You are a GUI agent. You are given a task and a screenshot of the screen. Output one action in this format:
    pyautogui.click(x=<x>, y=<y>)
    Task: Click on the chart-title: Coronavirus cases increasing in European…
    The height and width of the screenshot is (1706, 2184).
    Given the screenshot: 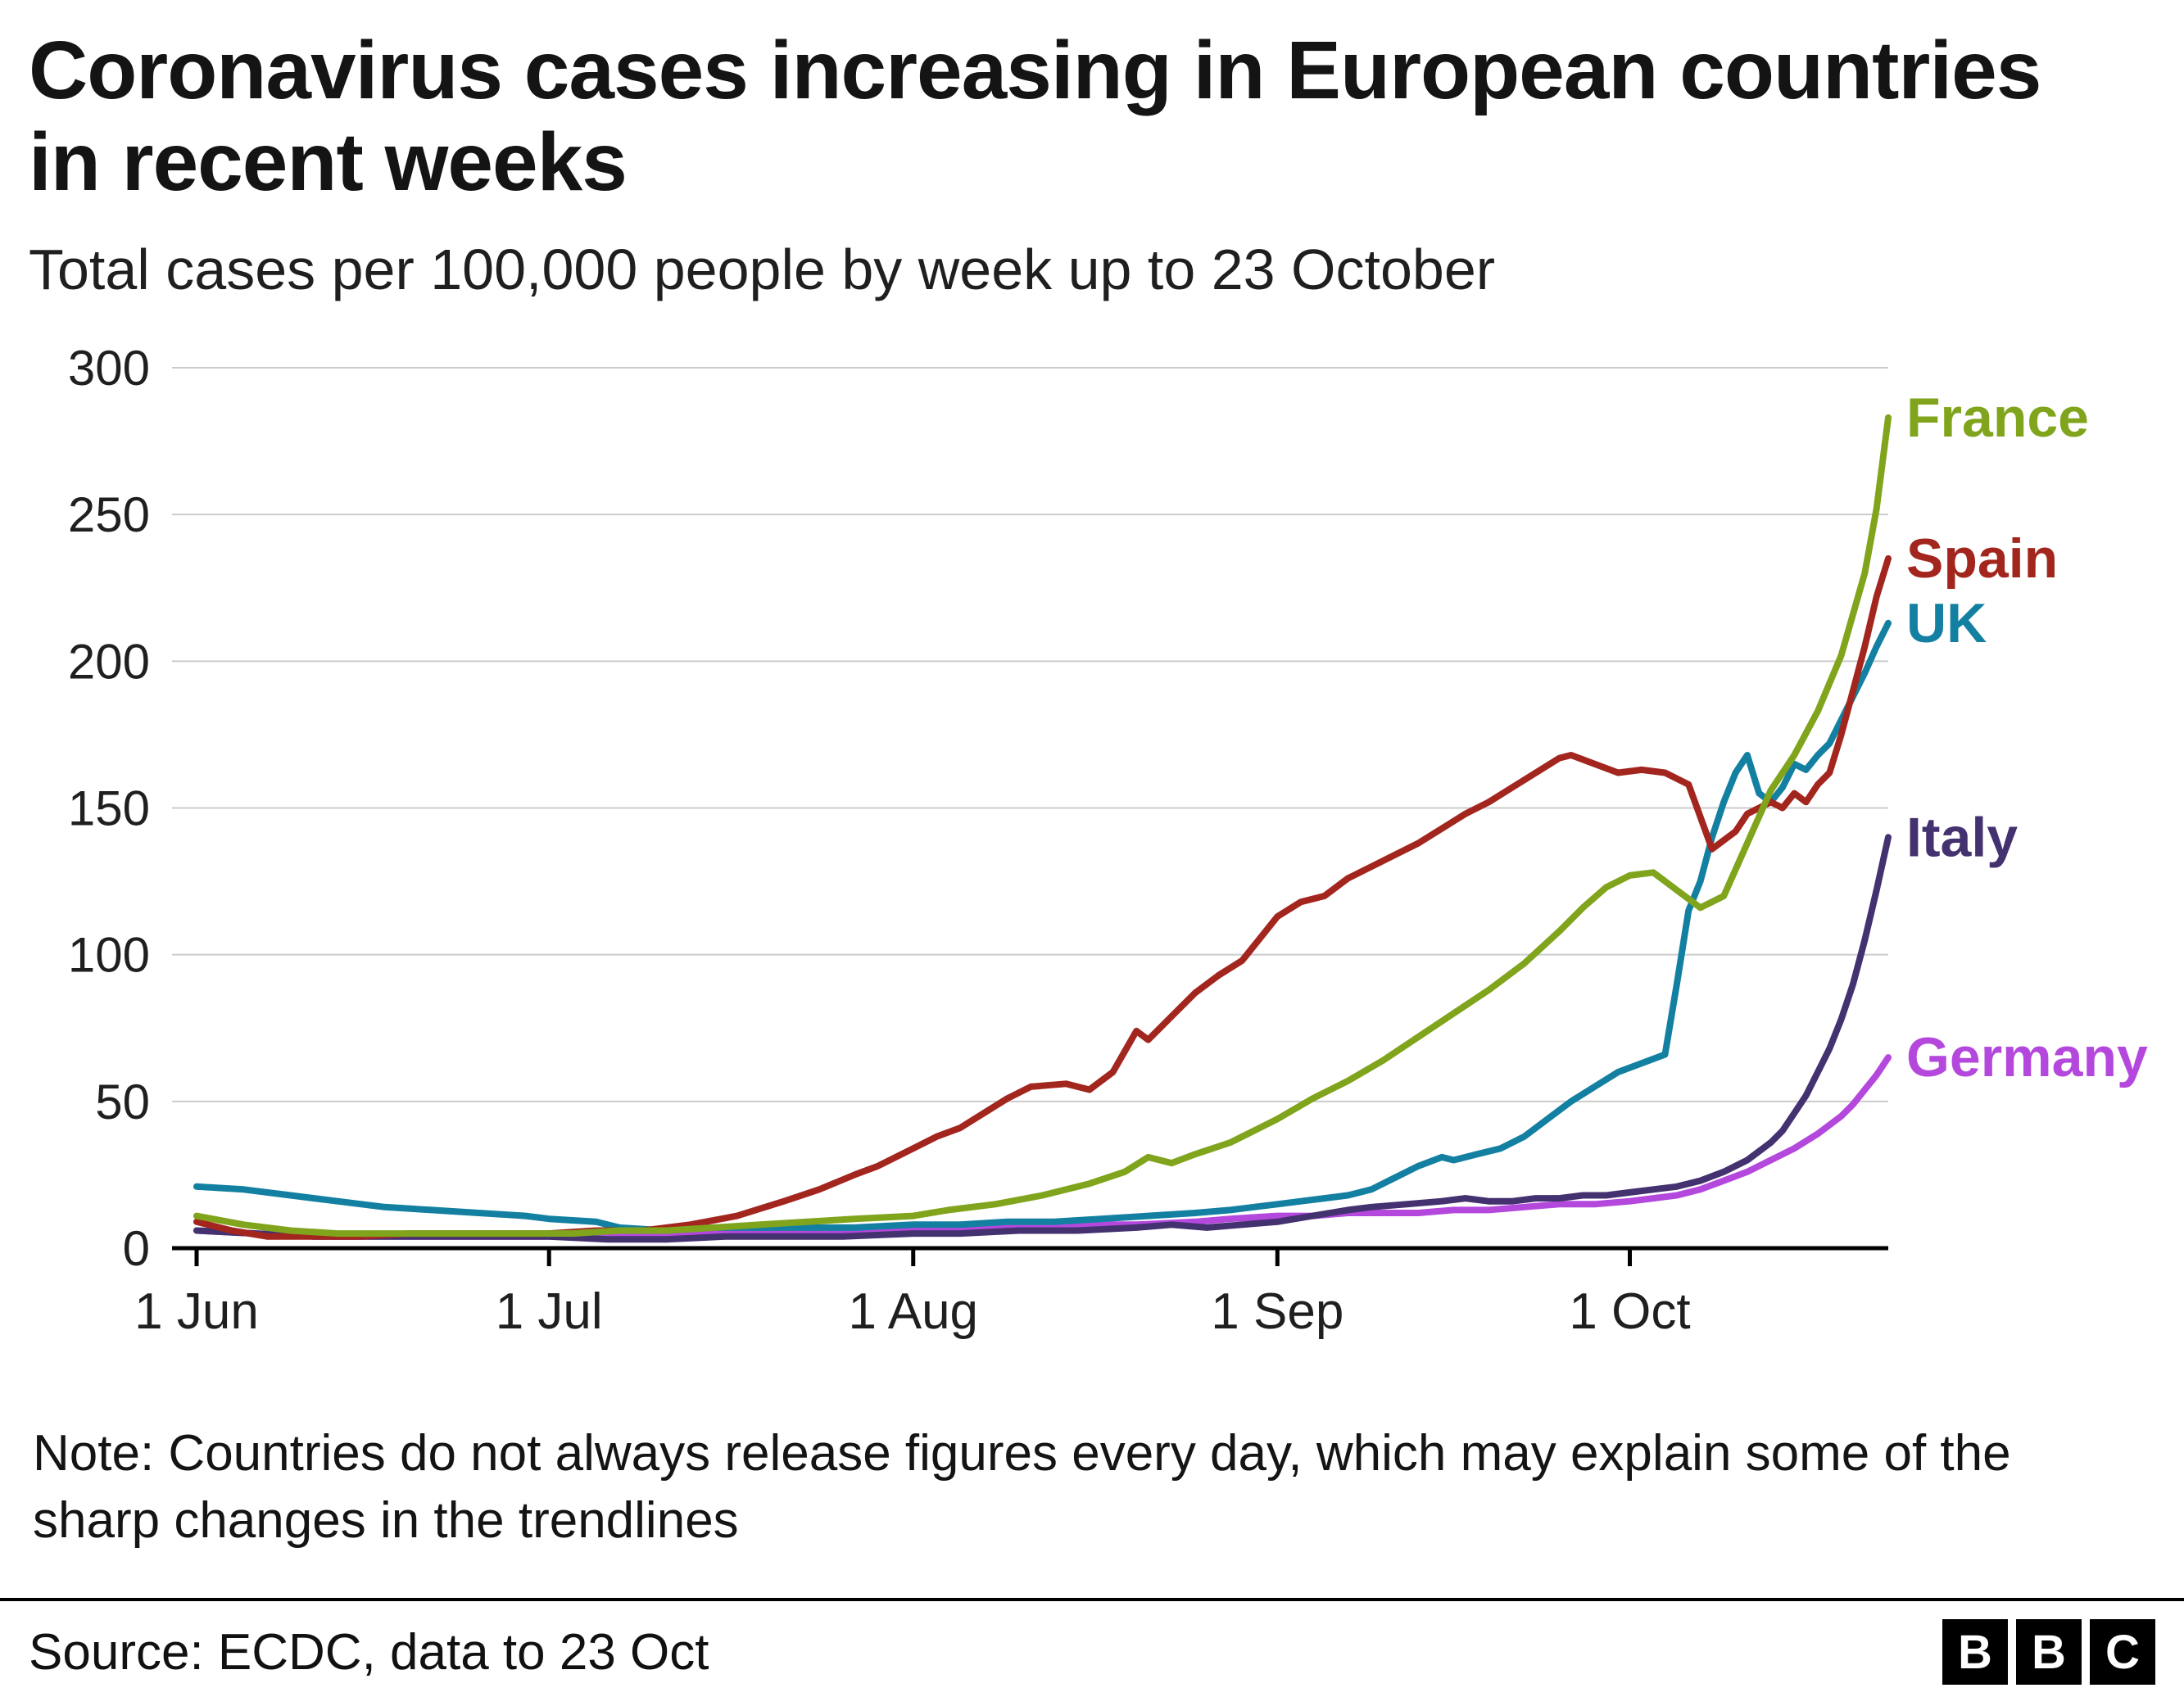 What is the action you would take?
    pyautogui.click(x=1035, y=116)
    